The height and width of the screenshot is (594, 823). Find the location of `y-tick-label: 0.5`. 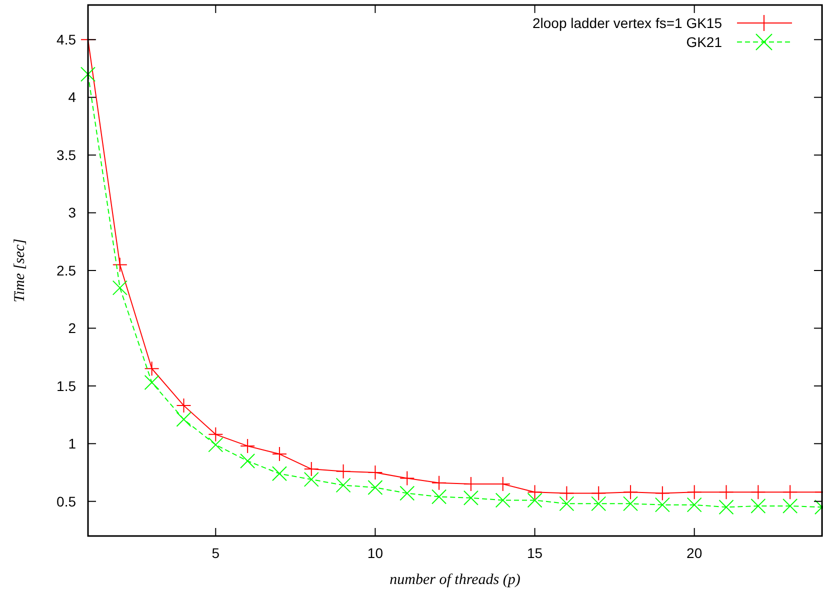

y-tick-label: 0.5 is located at coordinates (66, 501).